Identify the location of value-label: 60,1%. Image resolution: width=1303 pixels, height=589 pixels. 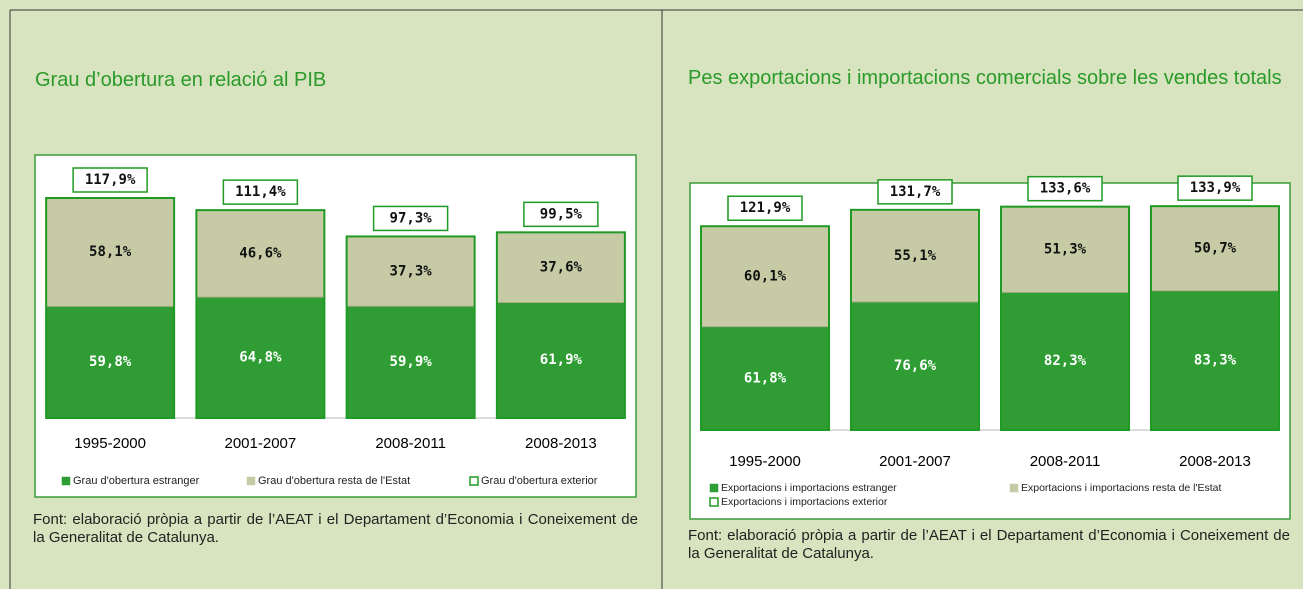
(765, 276).